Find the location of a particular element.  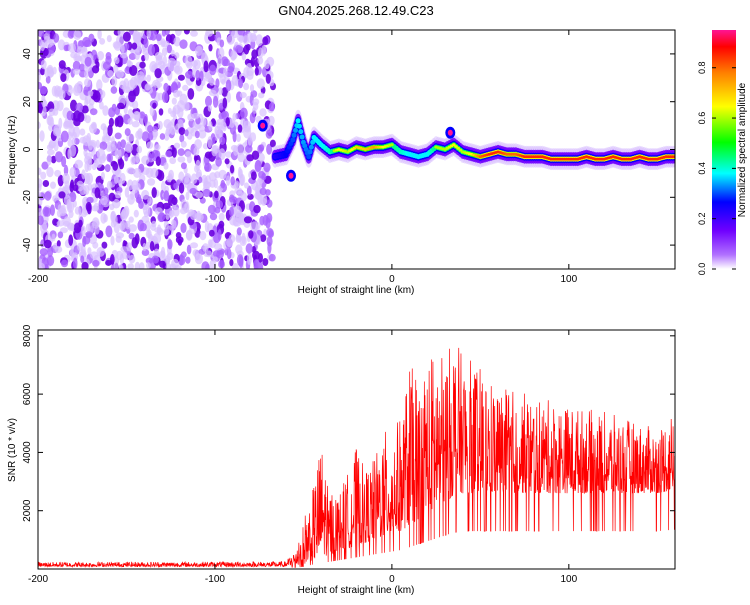

x-tick-label: 0 is located at coordinates (392, 279).